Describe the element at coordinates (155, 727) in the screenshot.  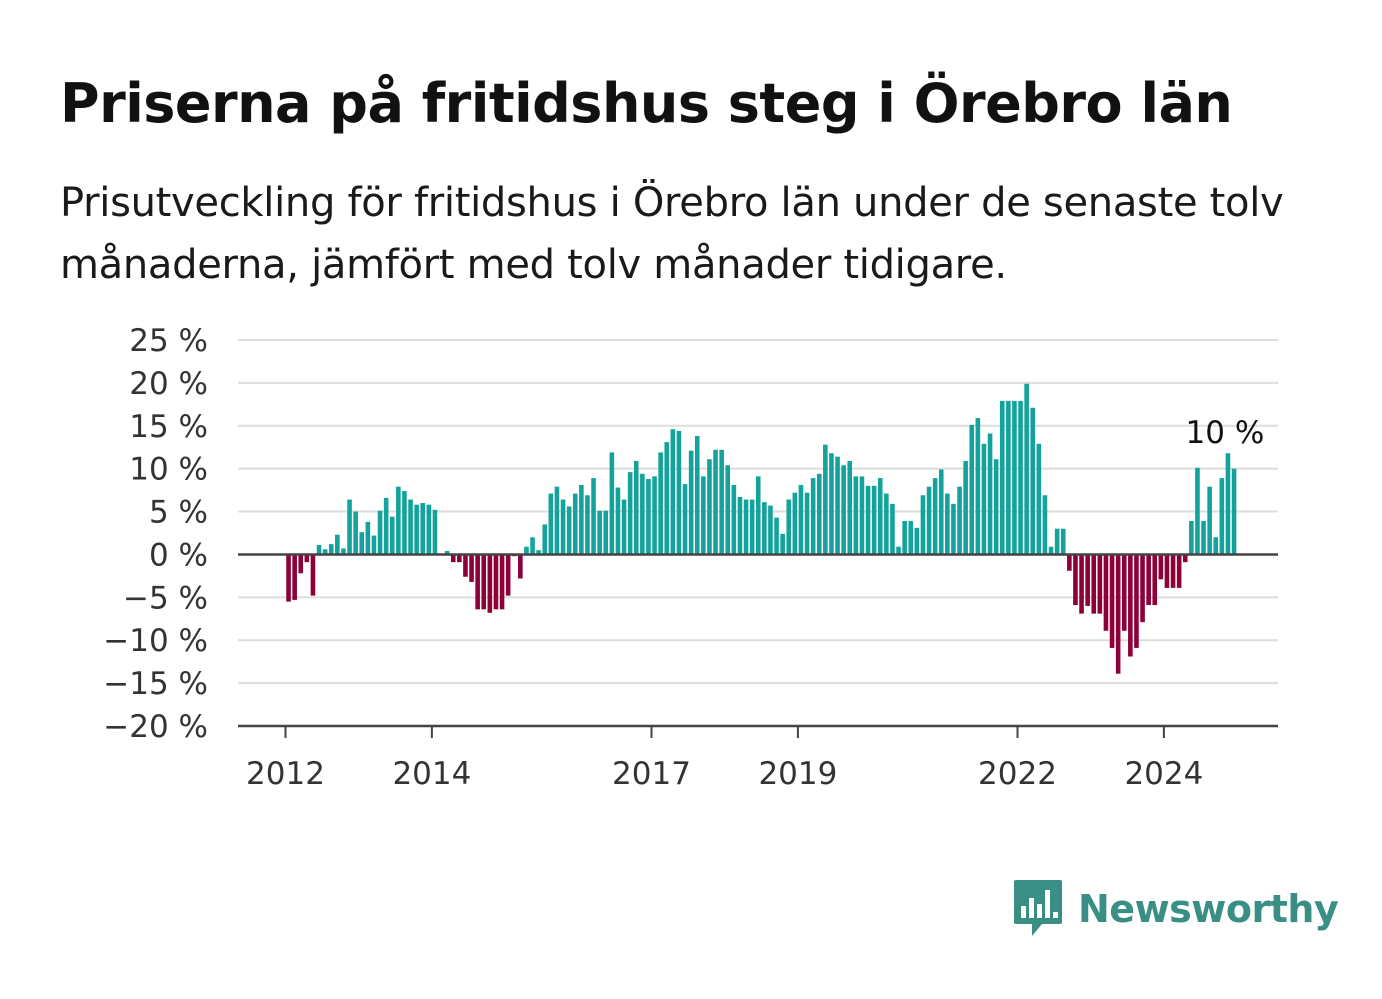
I see `y-tick-label: −20 %` at that location.